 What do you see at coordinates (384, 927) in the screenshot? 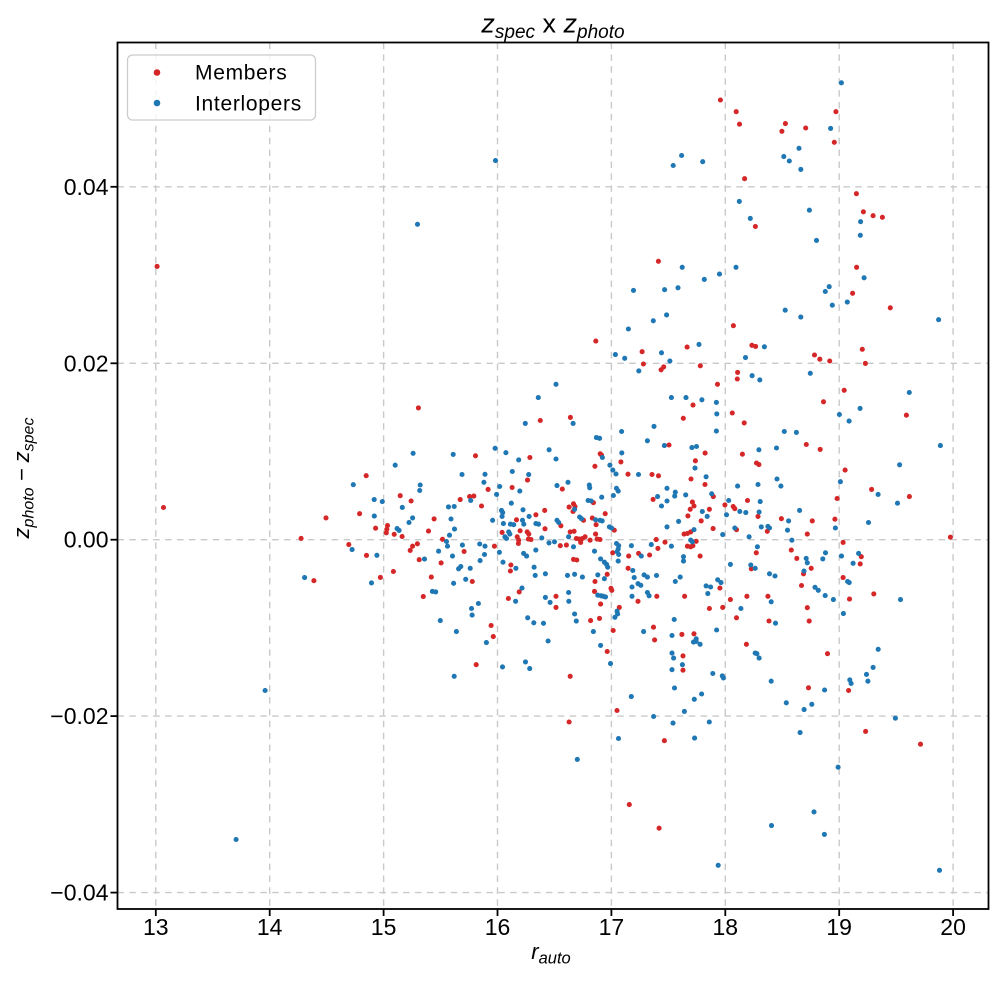
I see `svg-text: 15` at bounding box center [384, 927].